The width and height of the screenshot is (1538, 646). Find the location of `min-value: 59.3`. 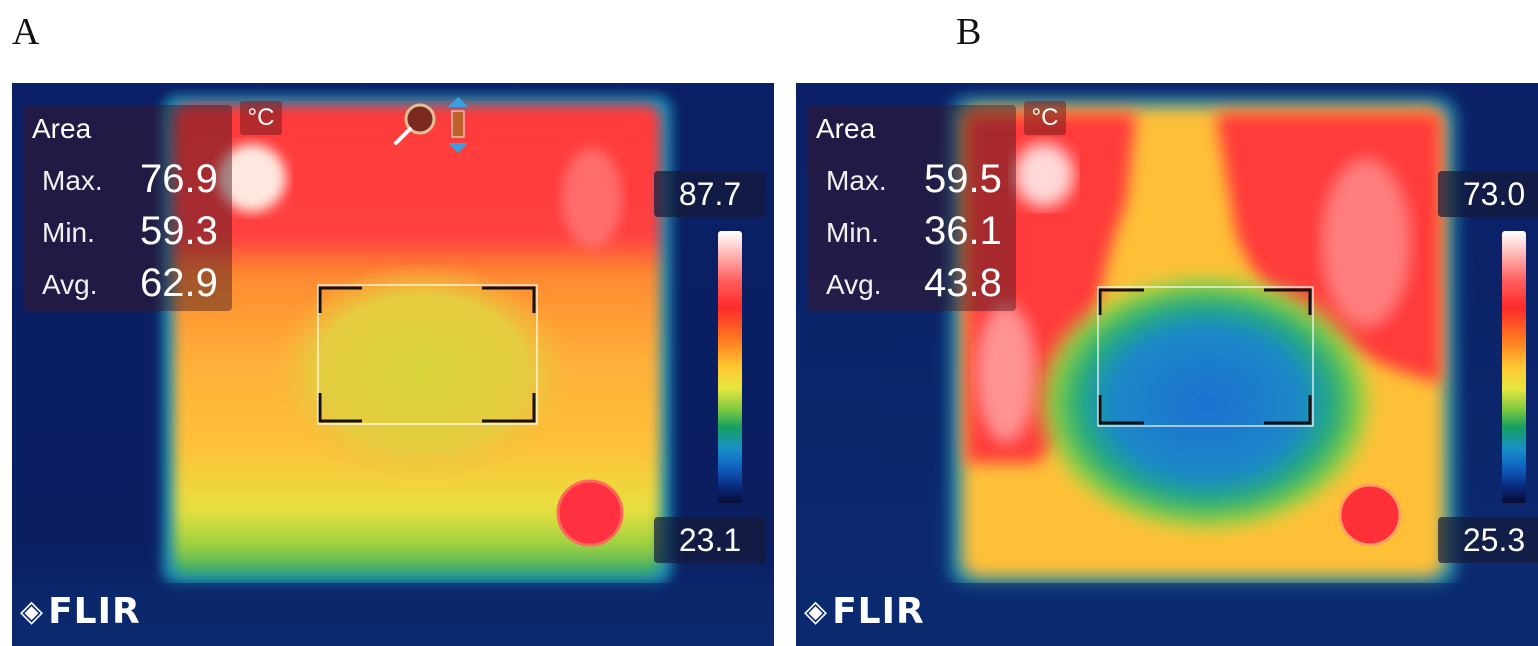

min-value: 59.3 is located at coordinates (179, 231).